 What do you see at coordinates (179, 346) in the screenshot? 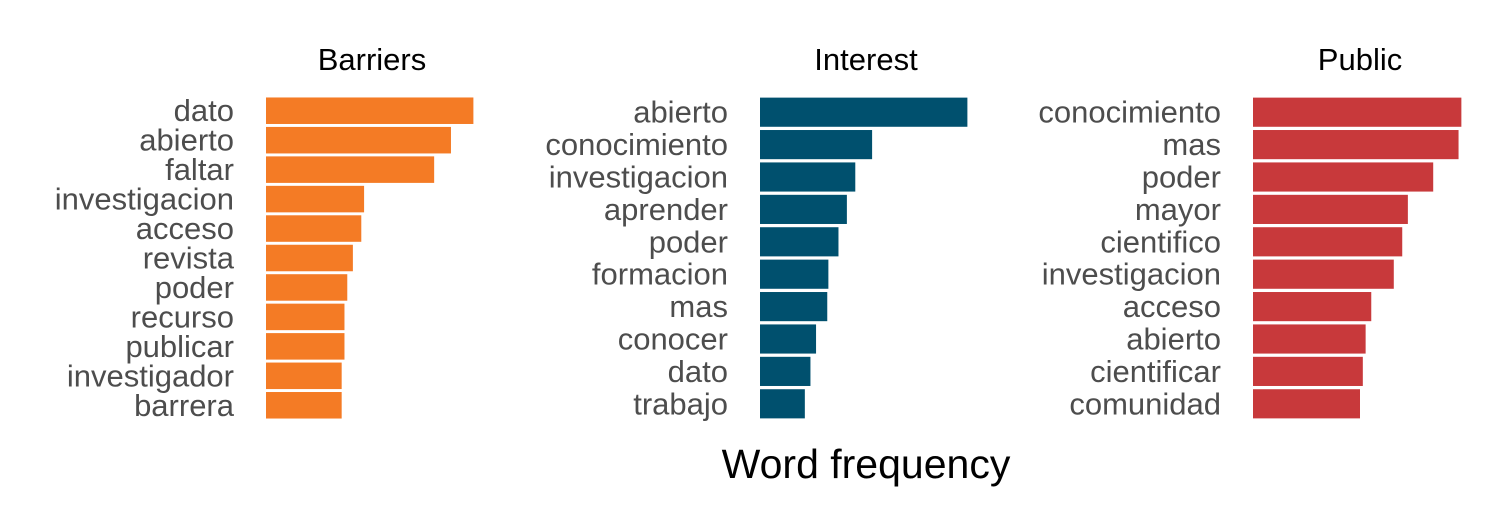
I see `tick-label-publicar: publicar` at bounding box center [179, 346].